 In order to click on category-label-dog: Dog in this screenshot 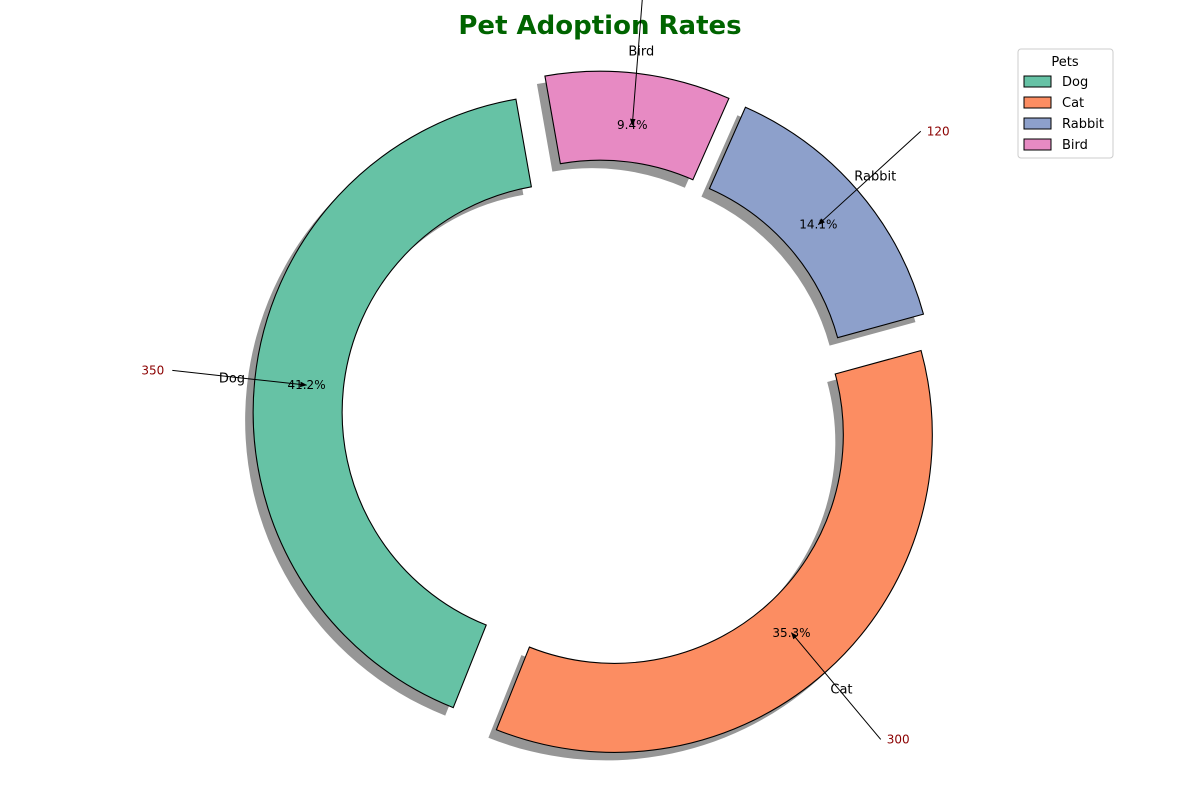, I will do `click(232, 378)`.